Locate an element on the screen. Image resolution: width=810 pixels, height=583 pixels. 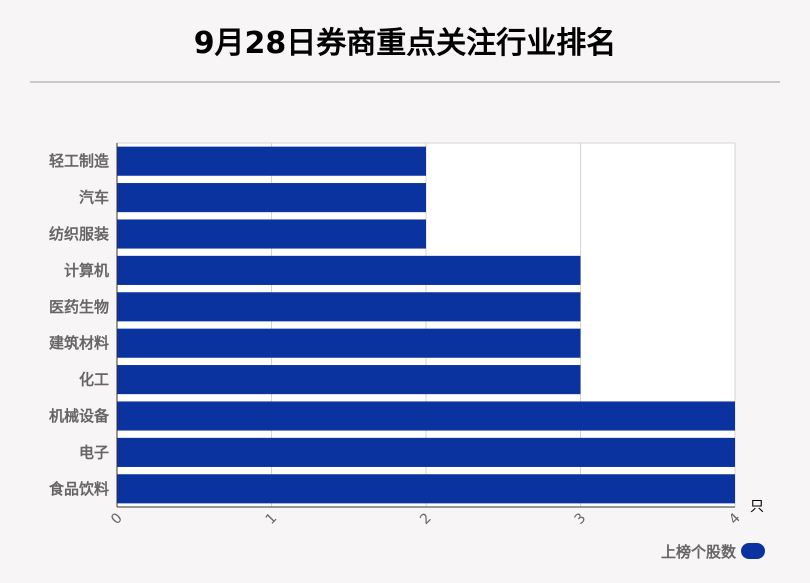
category-label: 医药生物 is located at coordinates (79, 307).